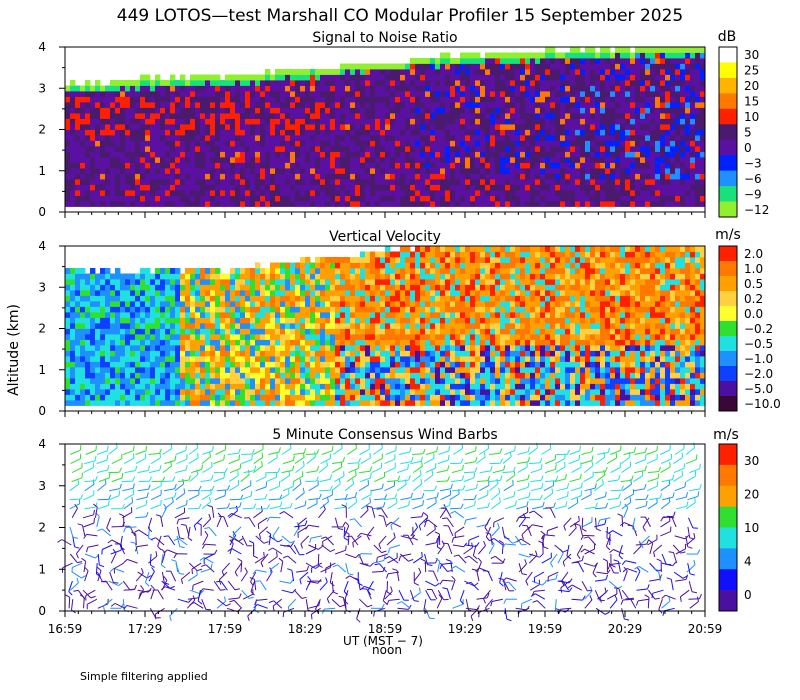  What do you see at coordinates (751, 55) in the screenshot?
I see `colorbar-label: 30` at bounding box center [751, 55].